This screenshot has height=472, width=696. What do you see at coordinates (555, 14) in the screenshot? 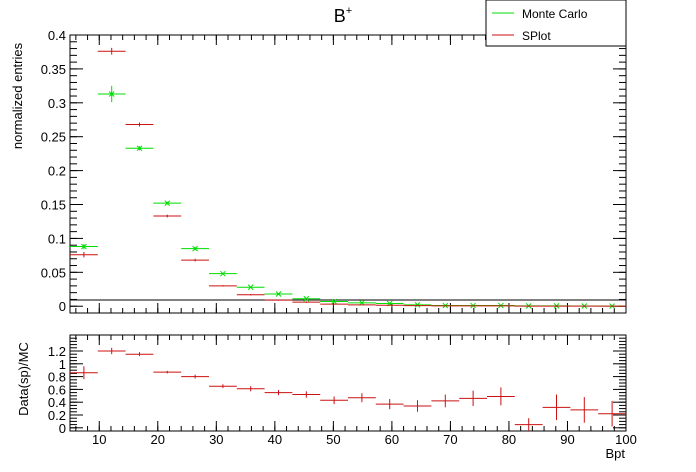
I see `legend-label-monte-carlo: Monte Carlo` at bounding box center [555, 14].